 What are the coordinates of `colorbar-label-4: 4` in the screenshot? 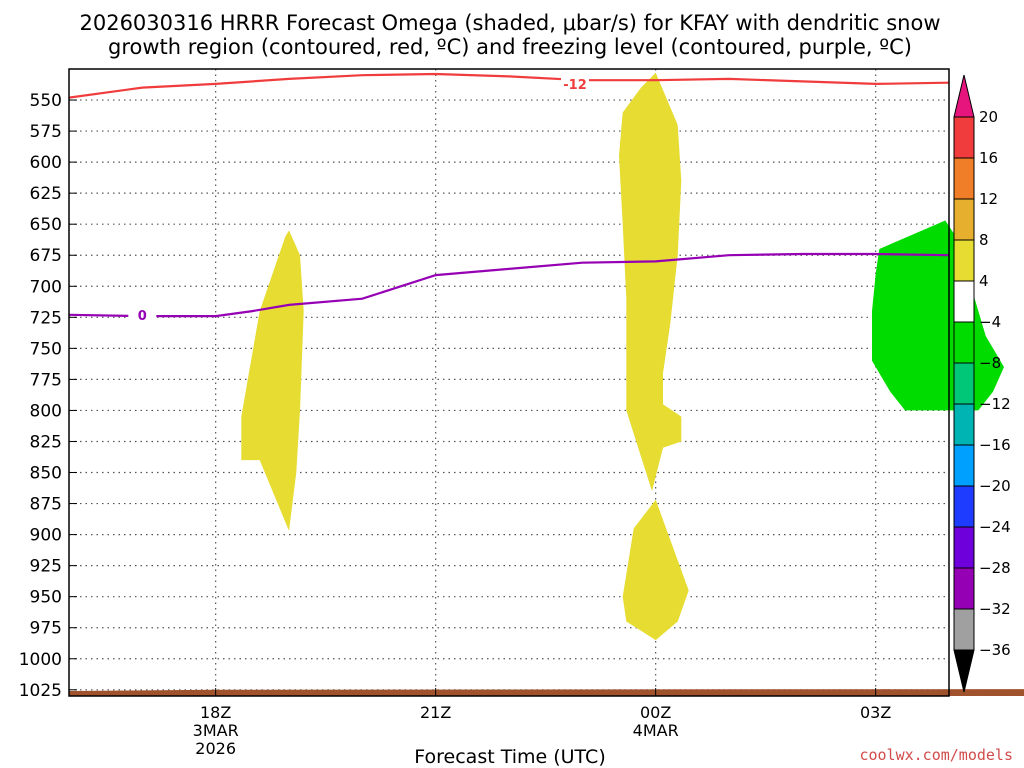 It's located at (984, 281).